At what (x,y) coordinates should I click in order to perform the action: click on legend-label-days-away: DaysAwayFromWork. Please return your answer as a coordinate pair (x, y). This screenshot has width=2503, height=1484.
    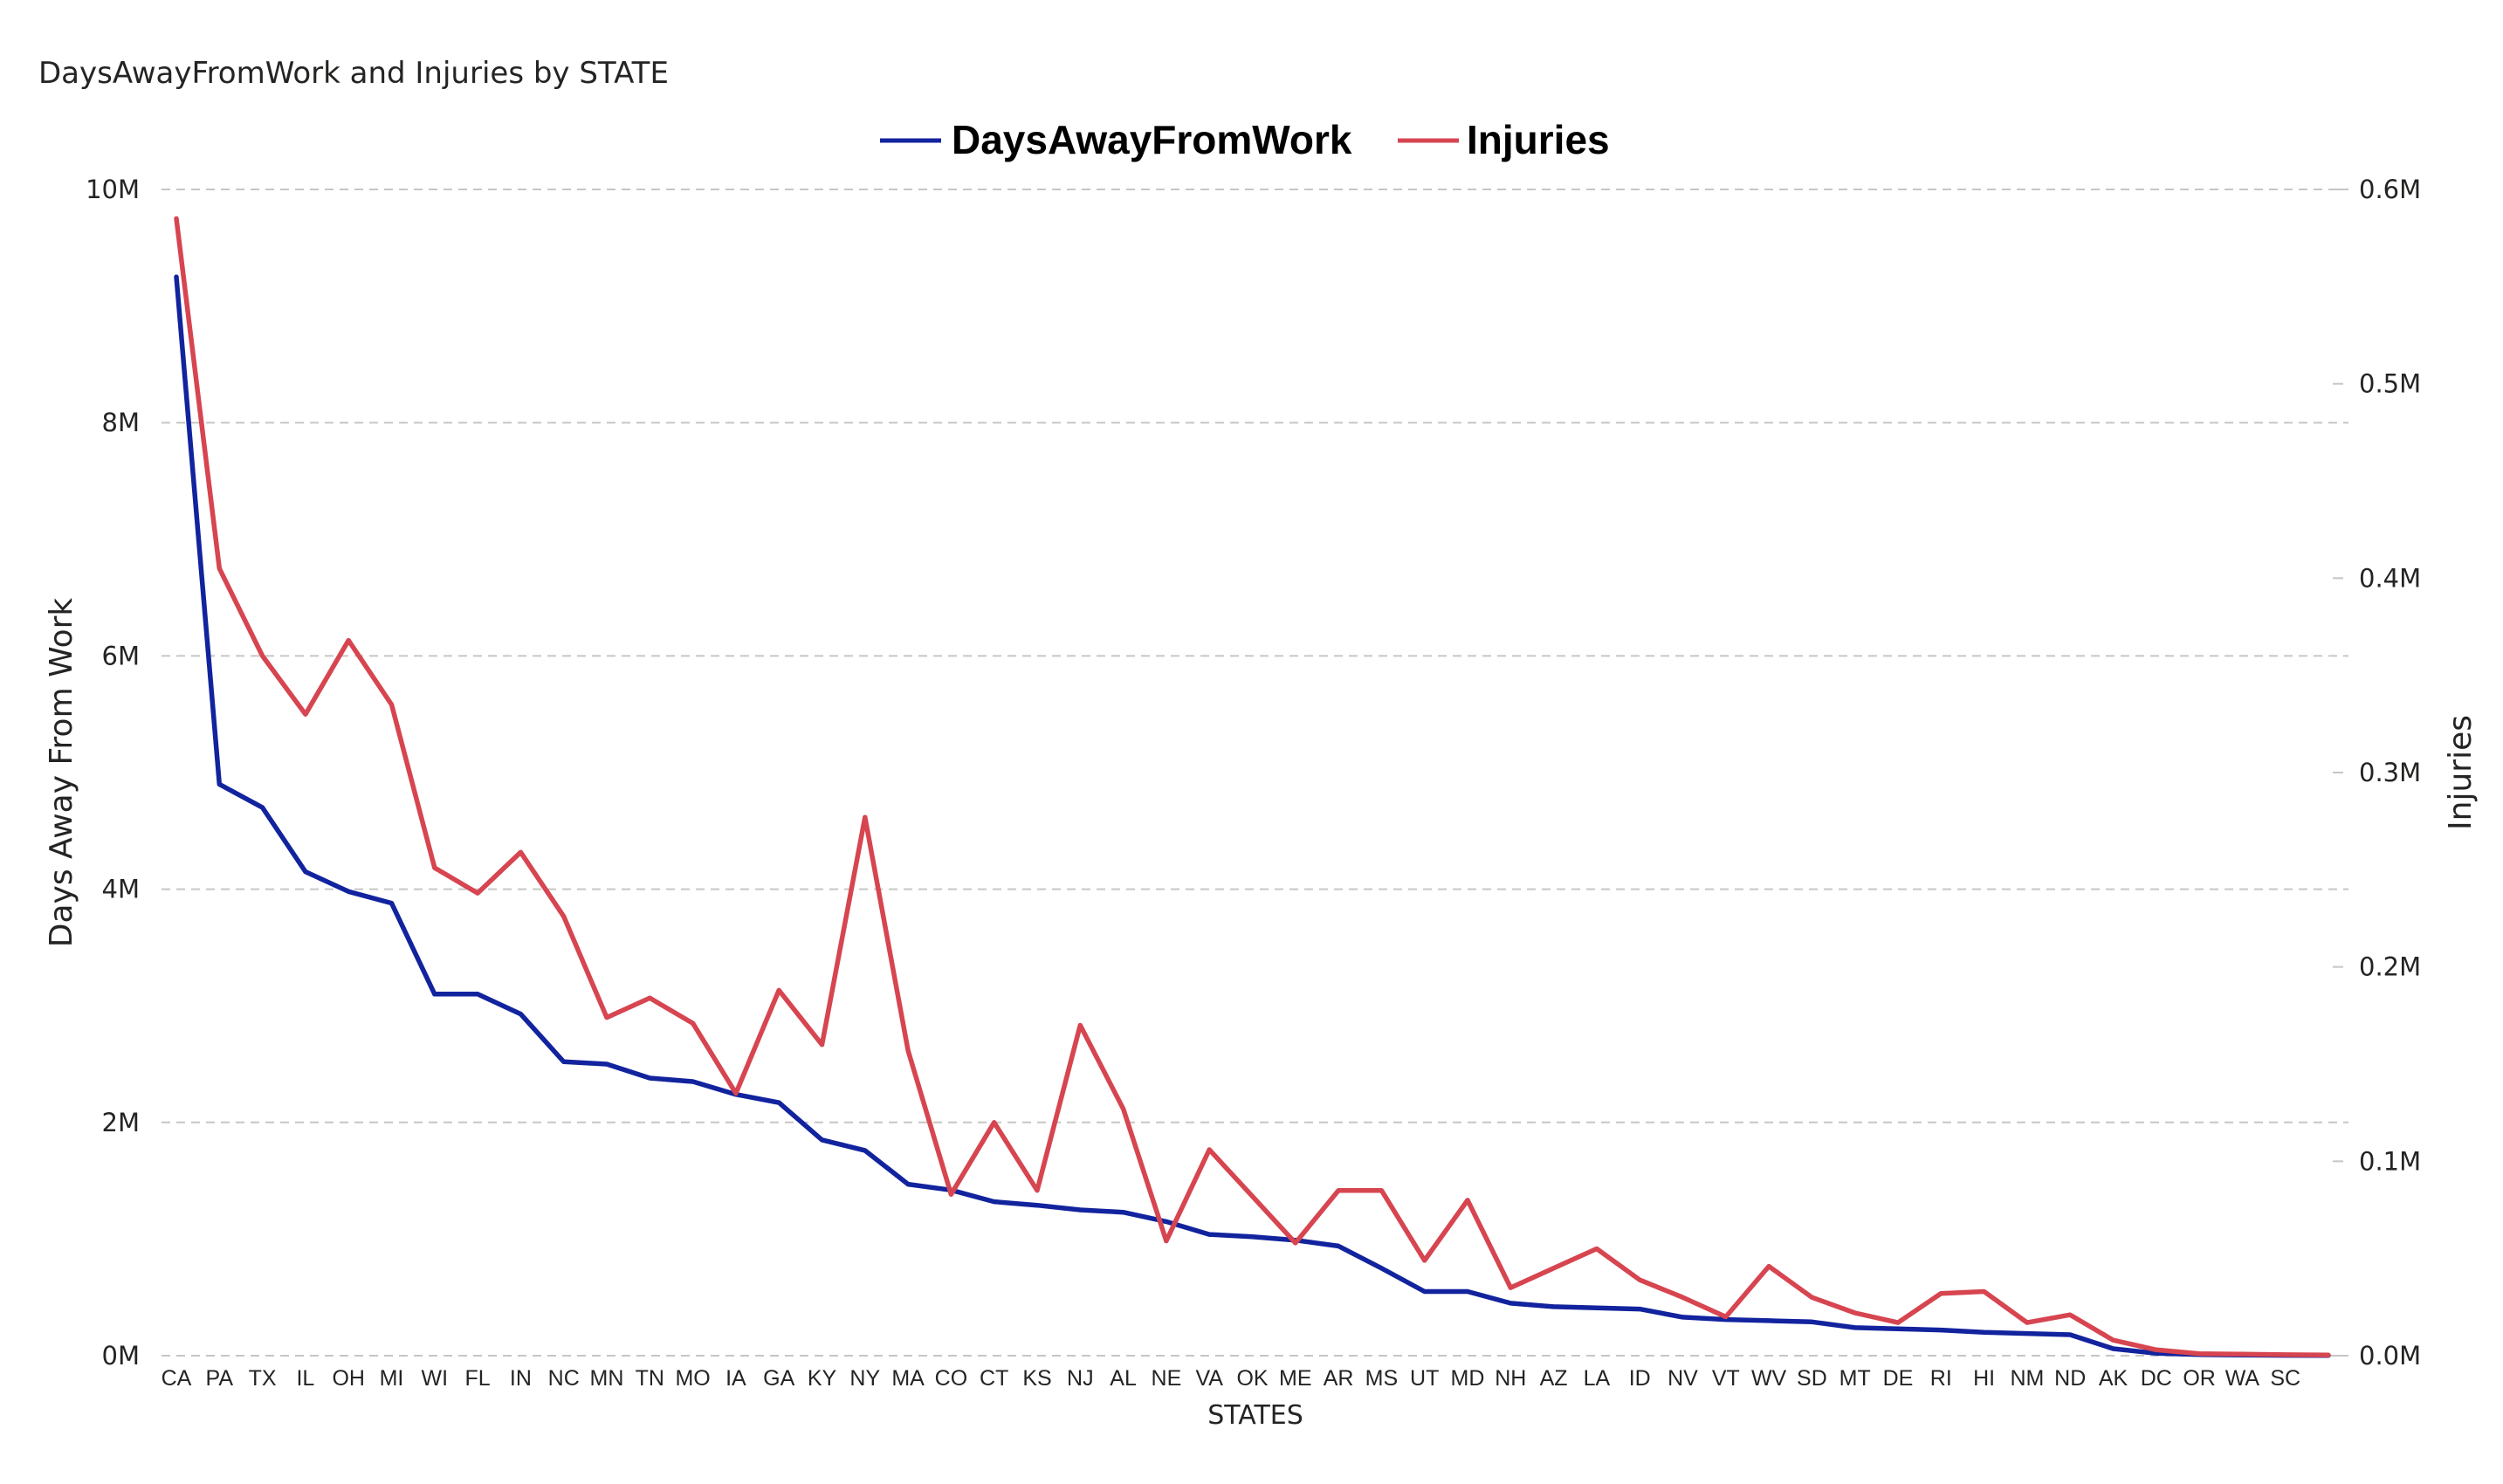
    Looking at the image, I should click on (1152, 140).